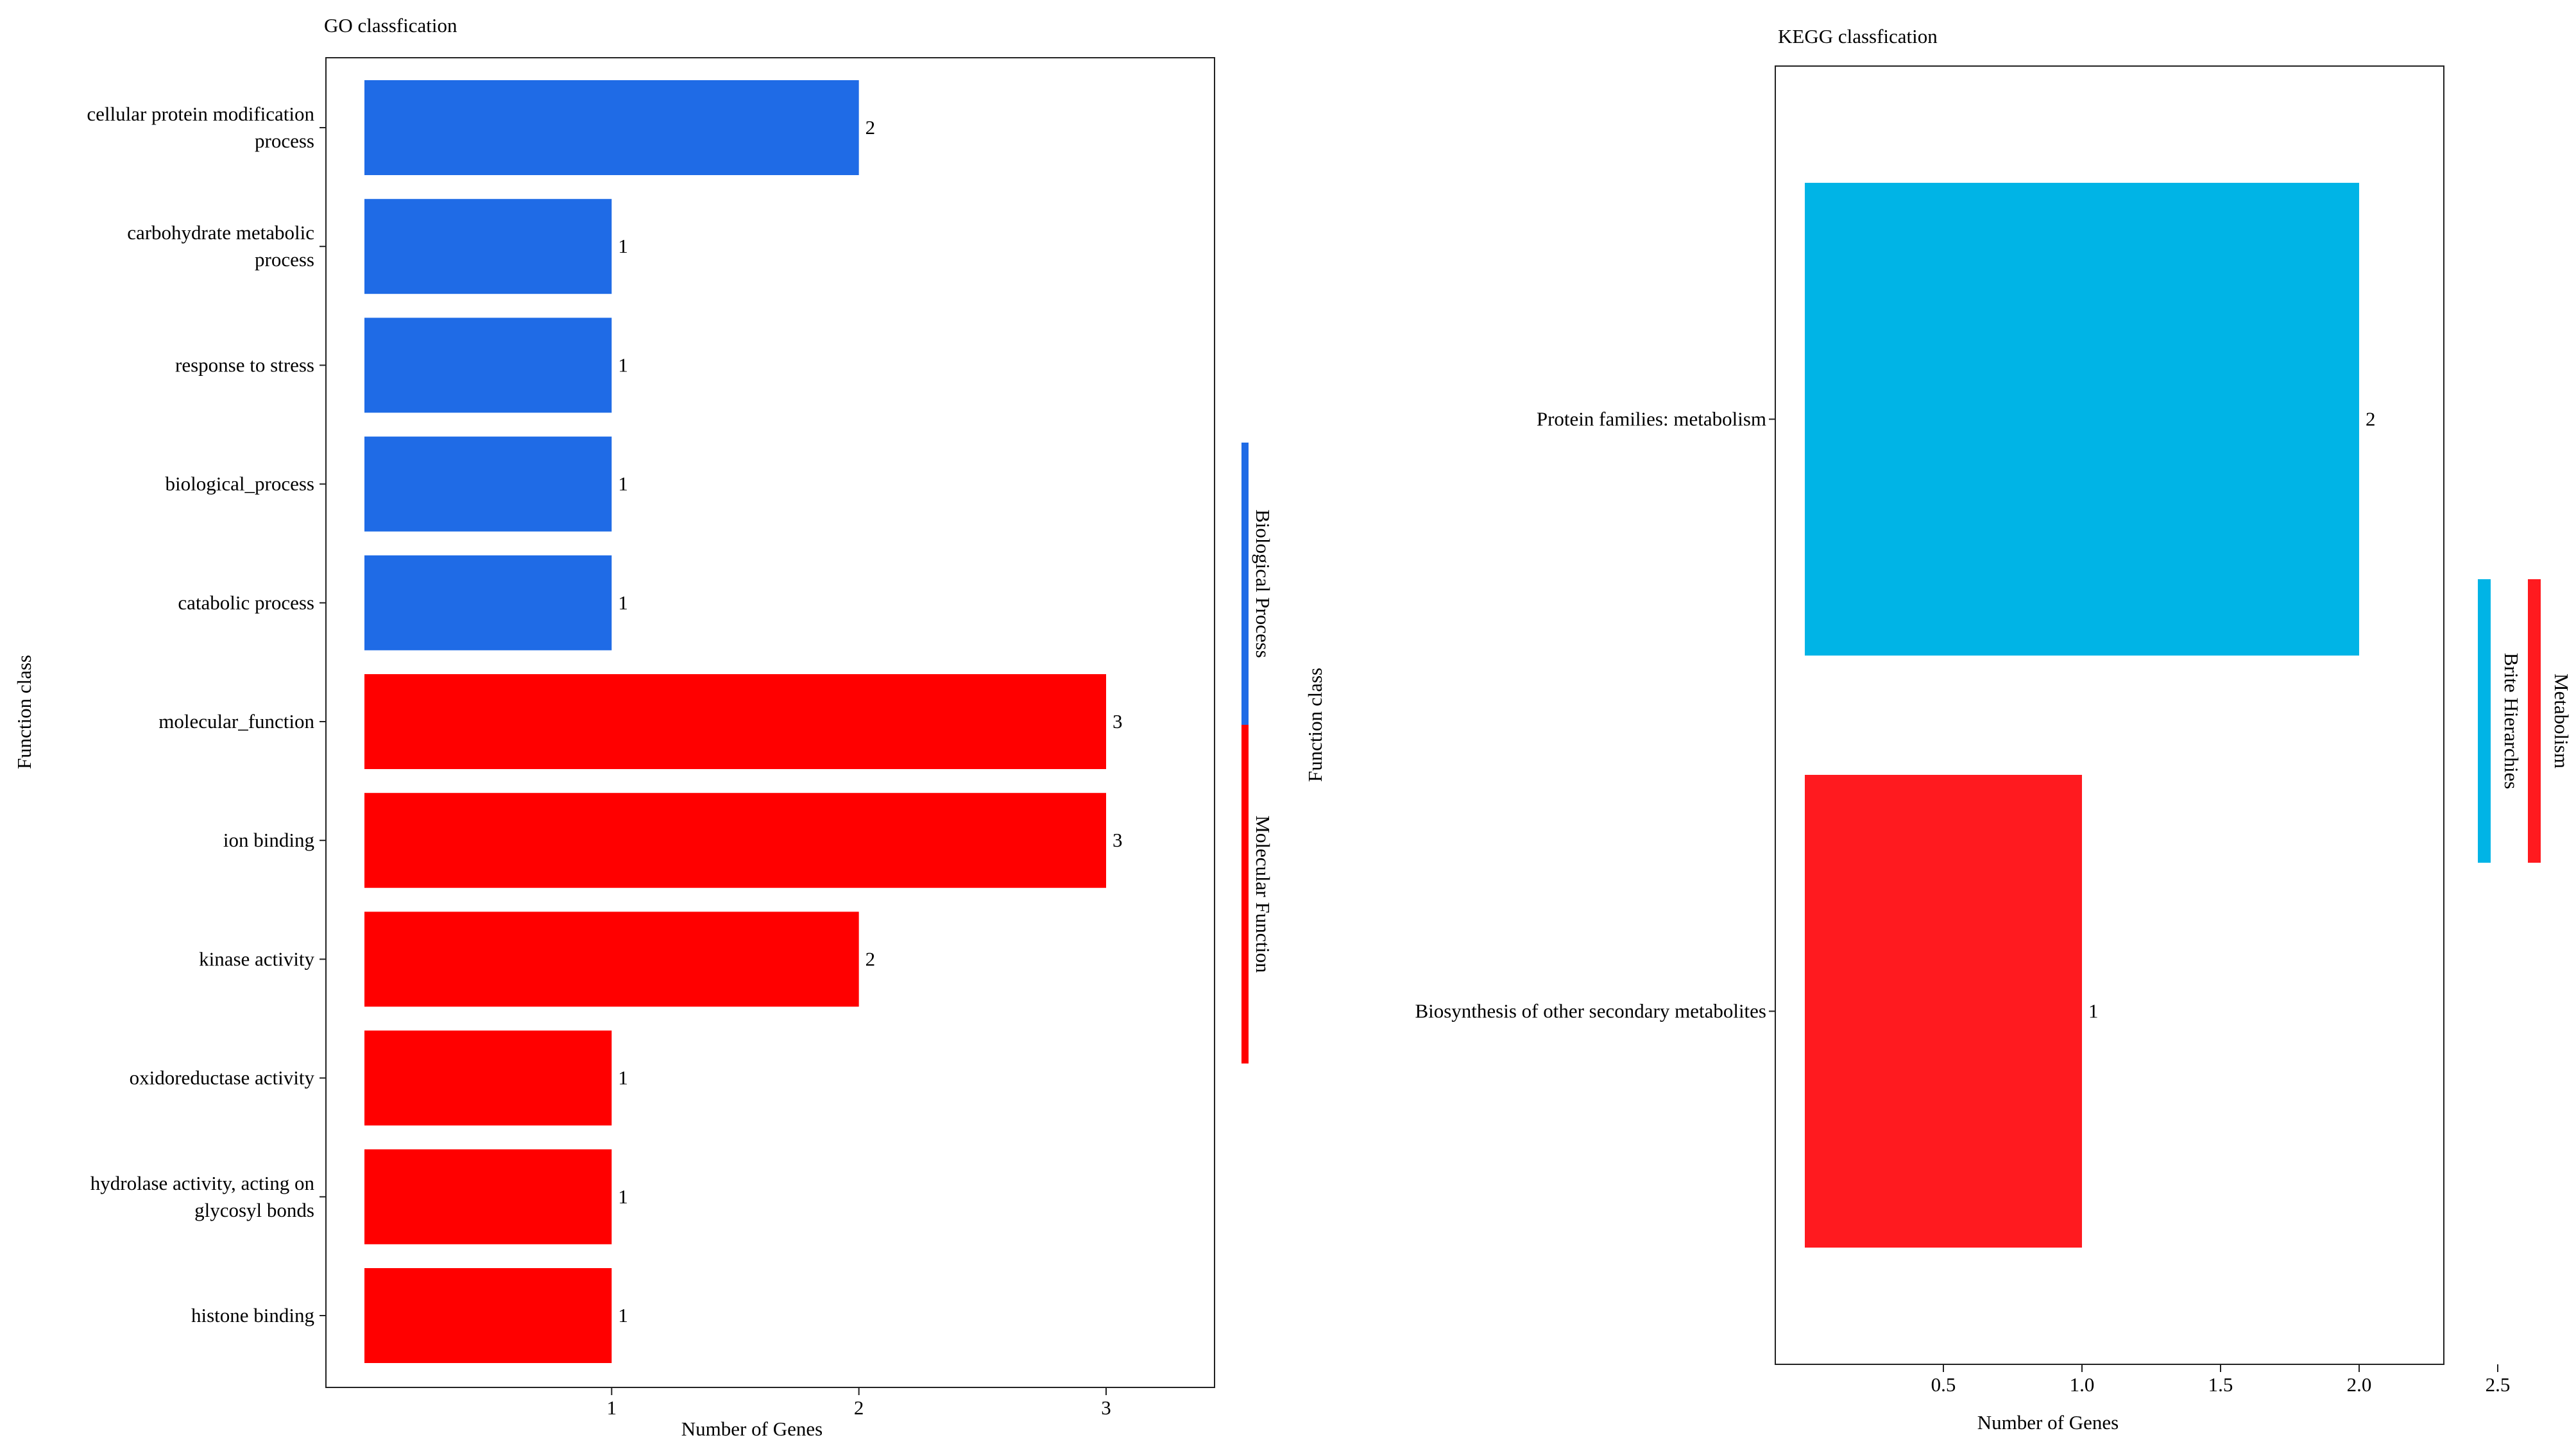 Image resolution: width=2576 pixels, height=1449 pixels. Describe the element at coordinates (1257, 753) in the screenshot. I see `go-legend: Biological Process Molecular Function` at that location.